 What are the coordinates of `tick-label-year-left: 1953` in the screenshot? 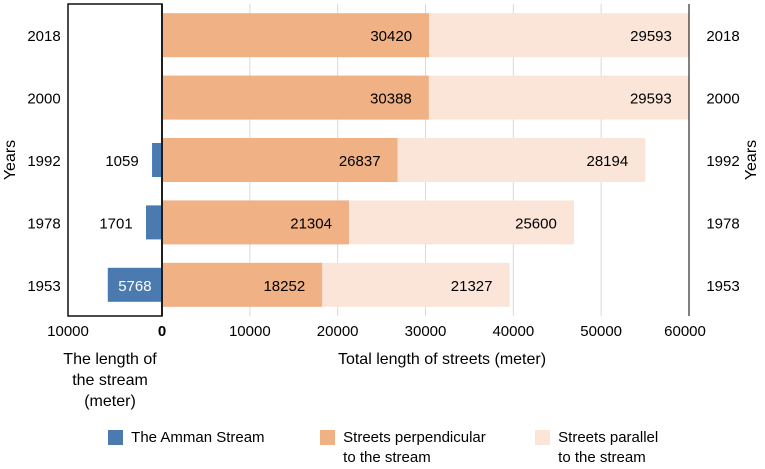 It's located at (43, 286).